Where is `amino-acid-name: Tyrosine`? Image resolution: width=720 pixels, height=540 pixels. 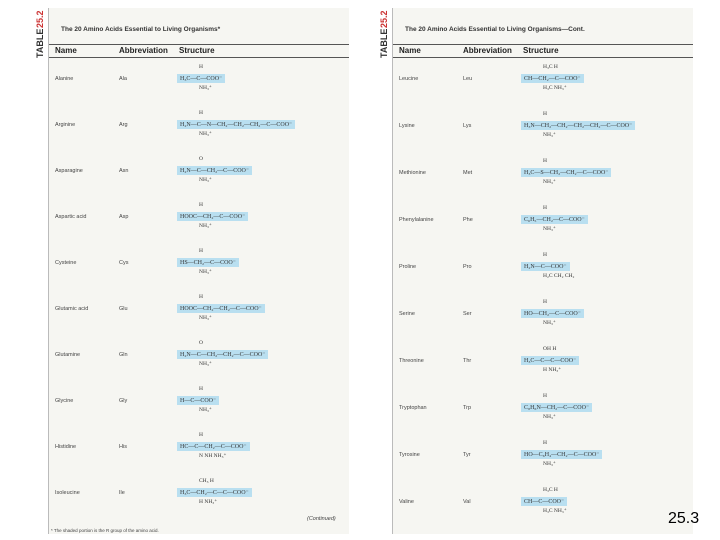
amino-acid-name: Tyrosine is located at coordinates (409, 455).